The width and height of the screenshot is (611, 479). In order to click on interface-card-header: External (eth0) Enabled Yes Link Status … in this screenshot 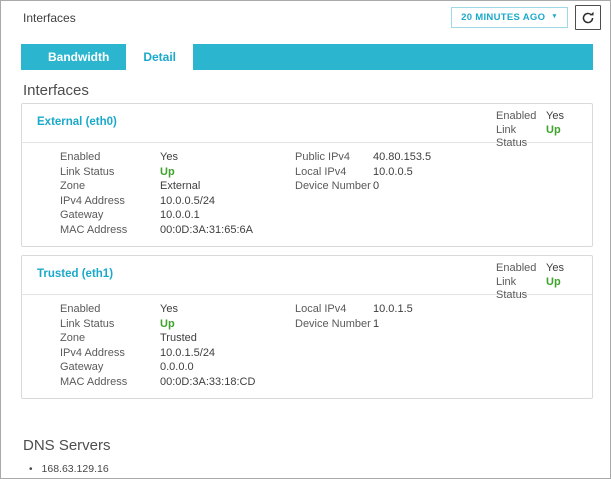, I will do `click(307, 126)`.